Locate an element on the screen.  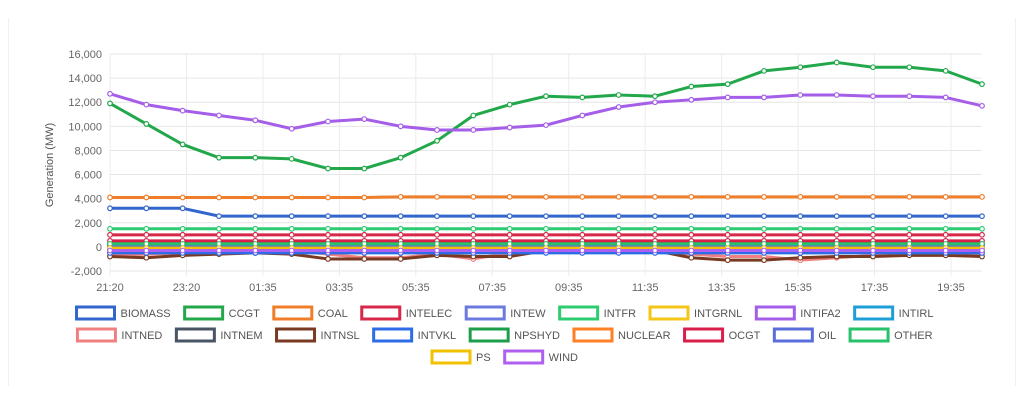
legend-item-intirl: INTIRL is located at coordinates (893, 313).